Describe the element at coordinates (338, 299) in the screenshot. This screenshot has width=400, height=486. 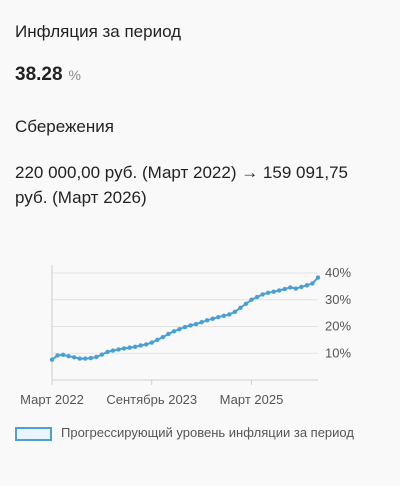
I see `y-tick-label: 30%` at that location.